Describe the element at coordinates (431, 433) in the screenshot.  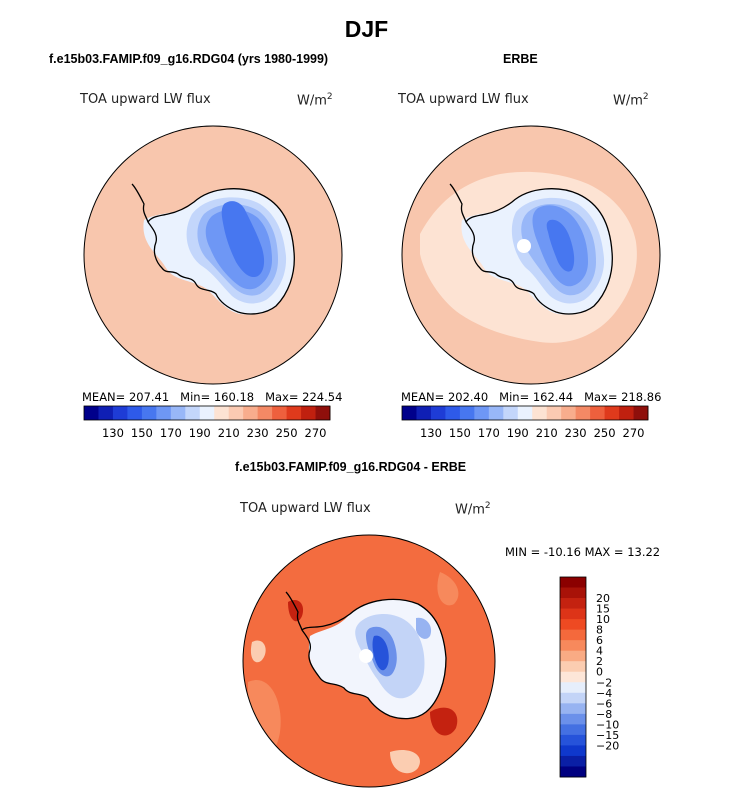
I see `colorbar-tick-label: 130` at that location.